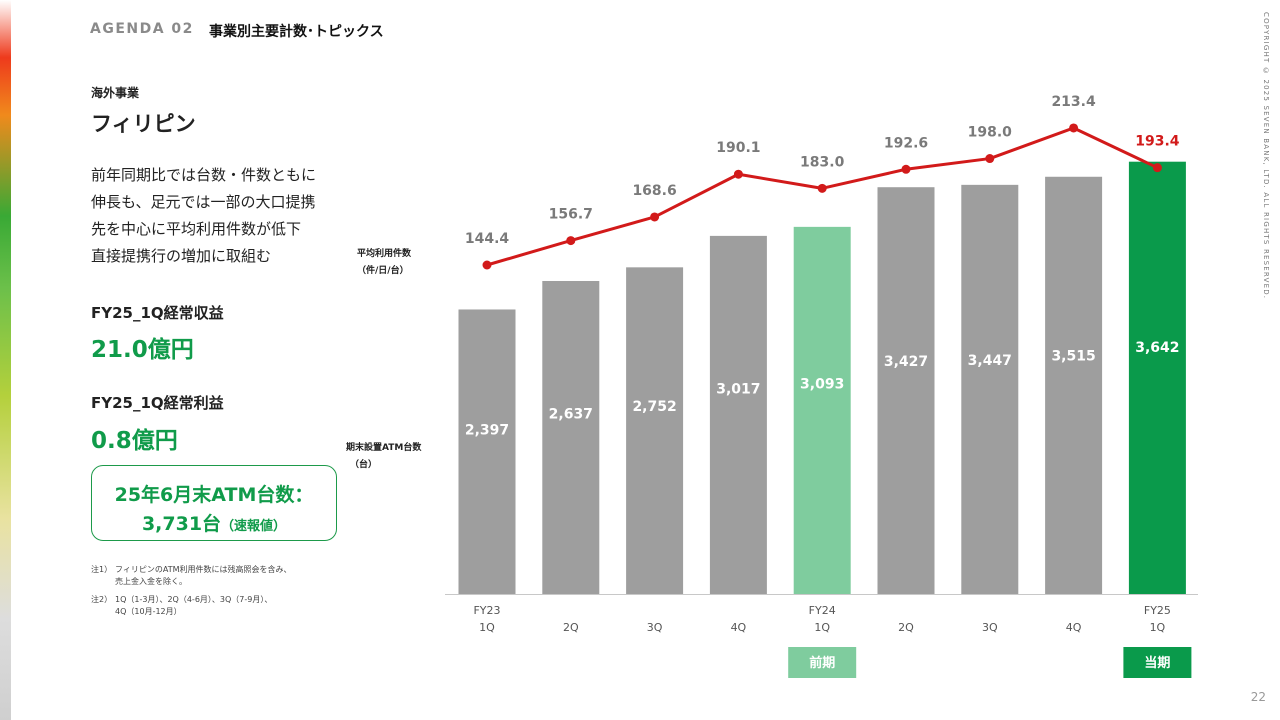 The image size is (1280, 720). What do you see at coordinates (181, 256) in the screenshot?
I see `description-line: 直接提携行の増加に取組む` at bounding box center [181, 256].